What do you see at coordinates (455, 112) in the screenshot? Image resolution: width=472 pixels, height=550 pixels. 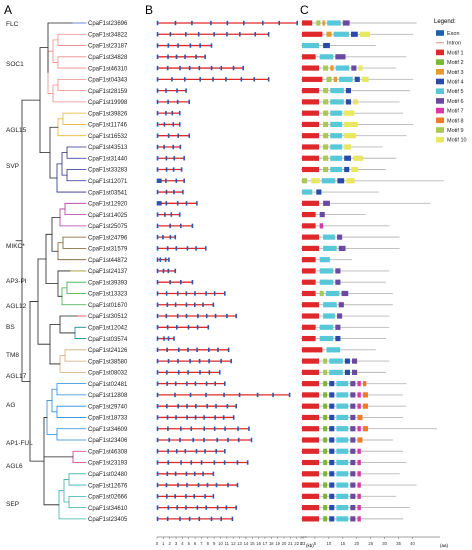 I see `legend-label: Motif 7` at bounding box center [455, 112].